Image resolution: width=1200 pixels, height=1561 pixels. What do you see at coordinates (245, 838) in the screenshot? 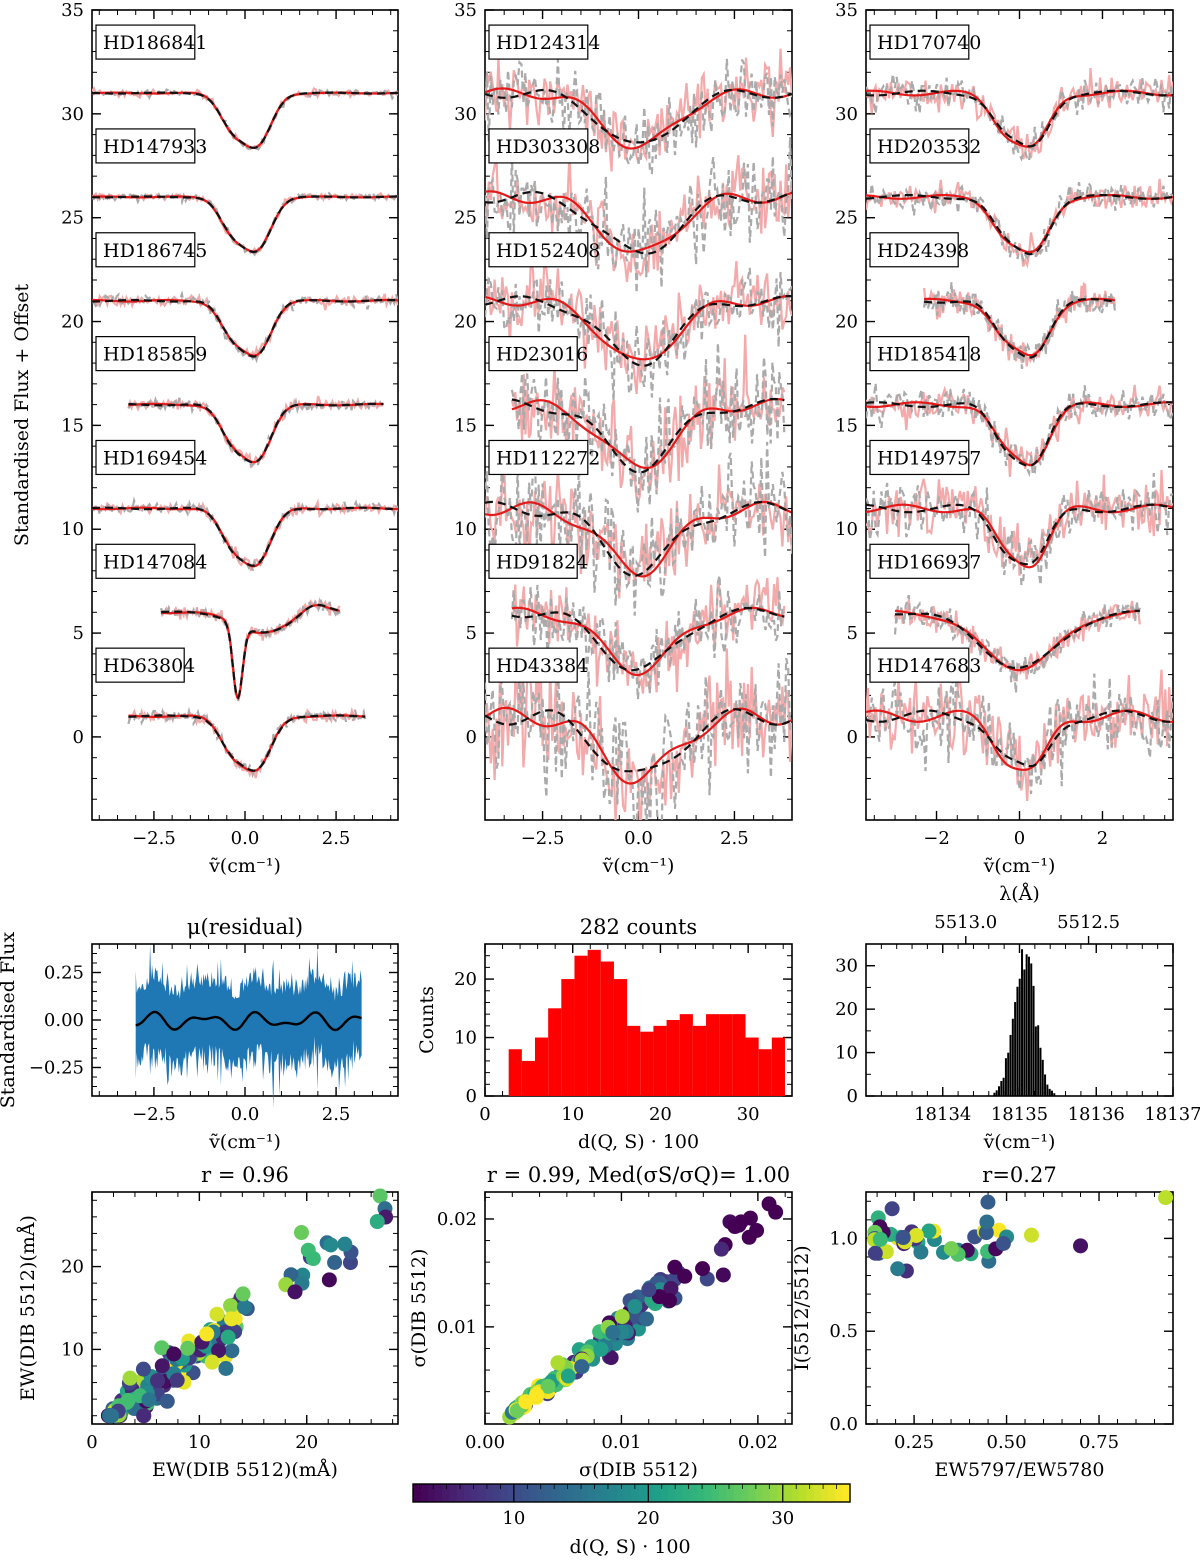
I see `x-tick-label: 0.0` at bounding box center [245, 838].